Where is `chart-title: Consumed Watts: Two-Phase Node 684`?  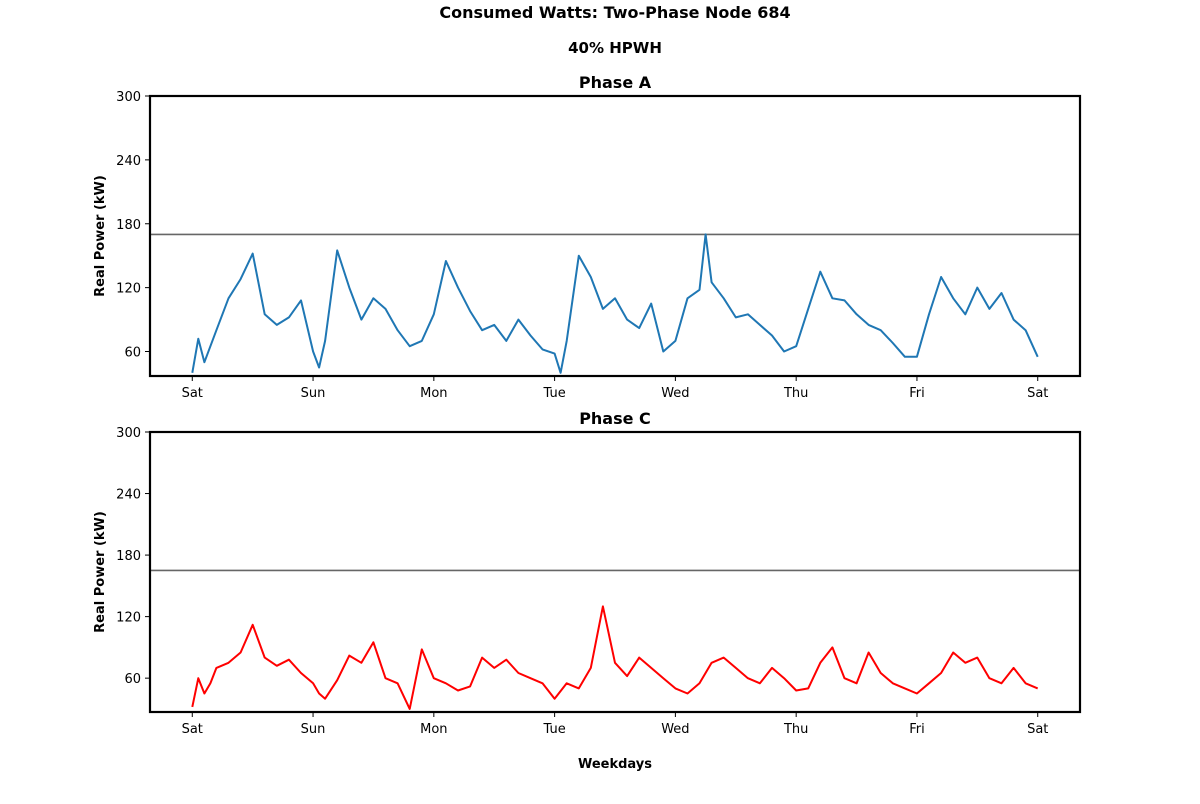
chart-title: Consumed Watts: Two-Phase Node 684 is located at coordinates (614, 12).